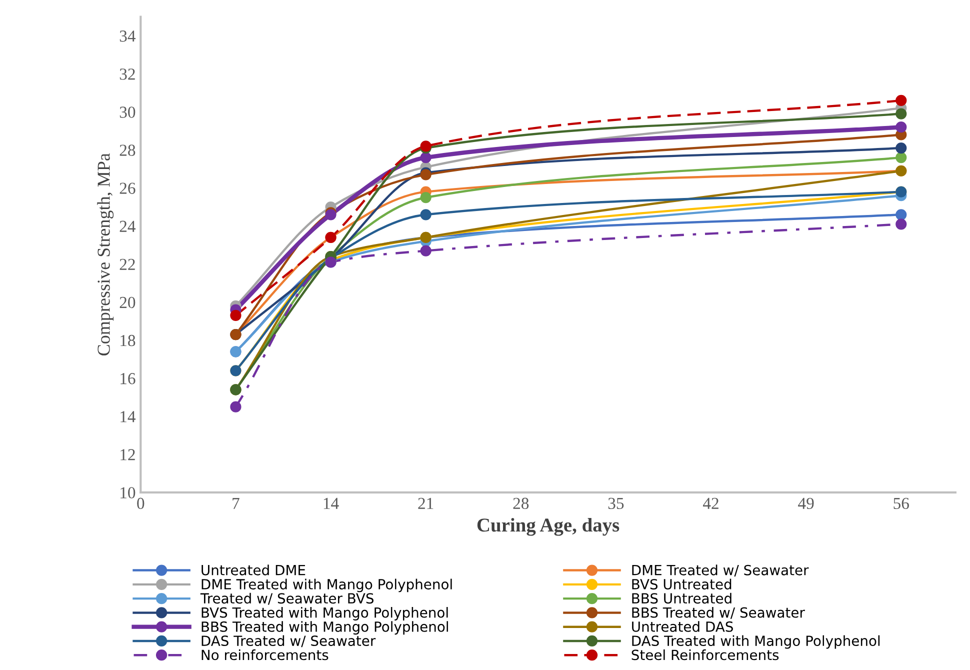 Image resolution: width=970 pixels, height=670 pixels. What do you see at coordinates (616, 504) in the screenshot?
I see `x-tick-label: 35` at bounding box center [616, 504].